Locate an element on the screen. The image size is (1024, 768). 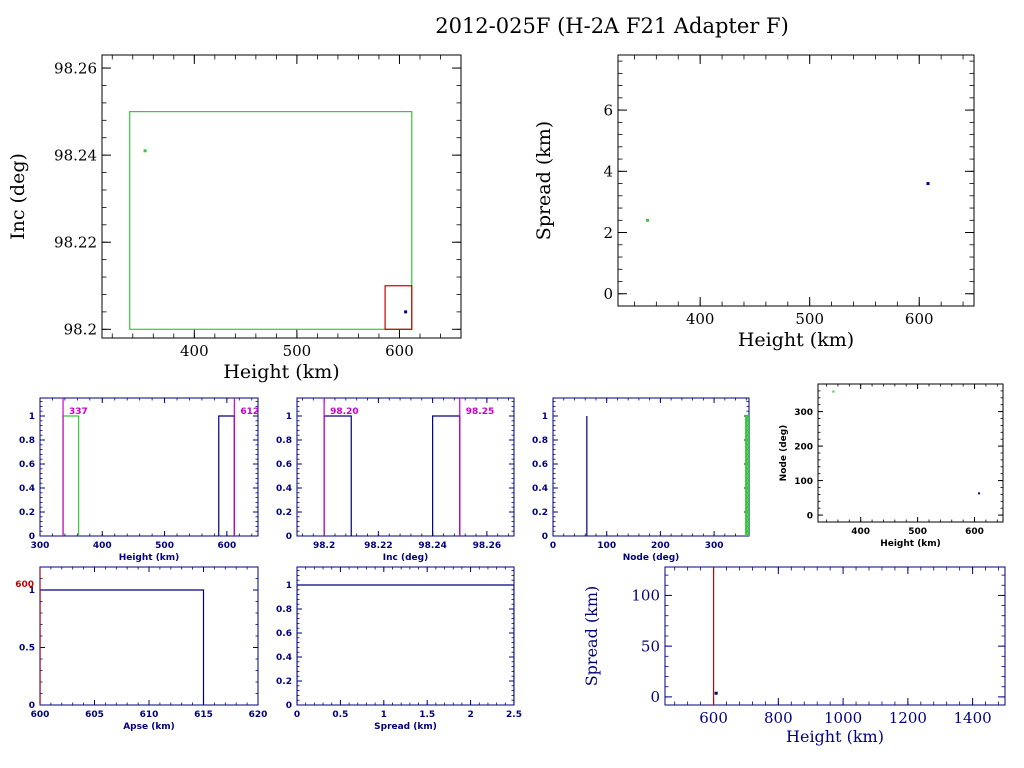
x-tick-label: 0.5 is located at coordinates (340, 715).